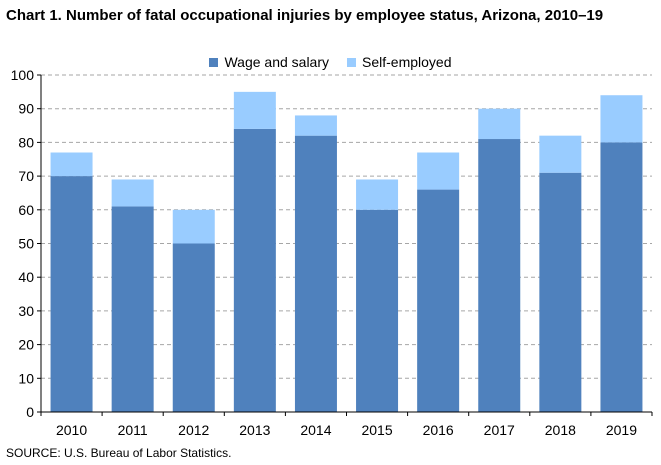 Image resolution: width=661 pixels, height=465 pixels. I want to click on y-tick-label: 80, so click(26, 142).